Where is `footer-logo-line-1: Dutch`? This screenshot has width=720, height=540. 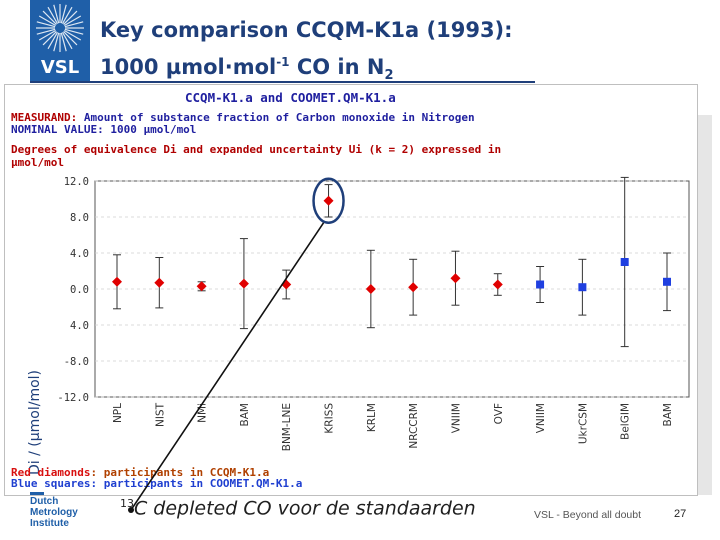 footer-logo-line-1: Dutch is located at coordinates (44, 501).